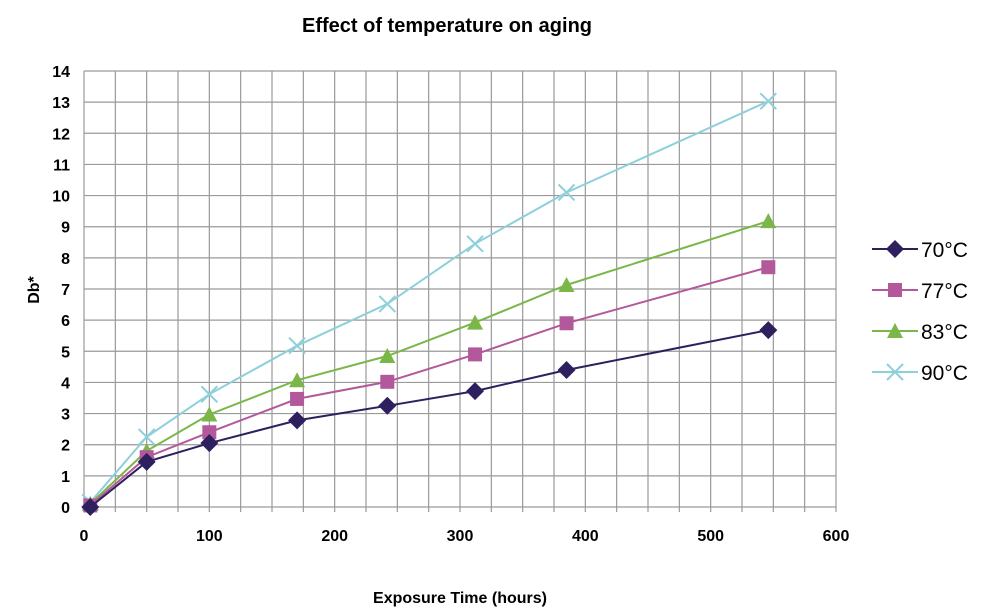 Image resolution: width=991 pixels, height=615 pixels. Describe the element at coordinates (585, 536) in the screenshot. I see `x-tick-label: 400` at that location.